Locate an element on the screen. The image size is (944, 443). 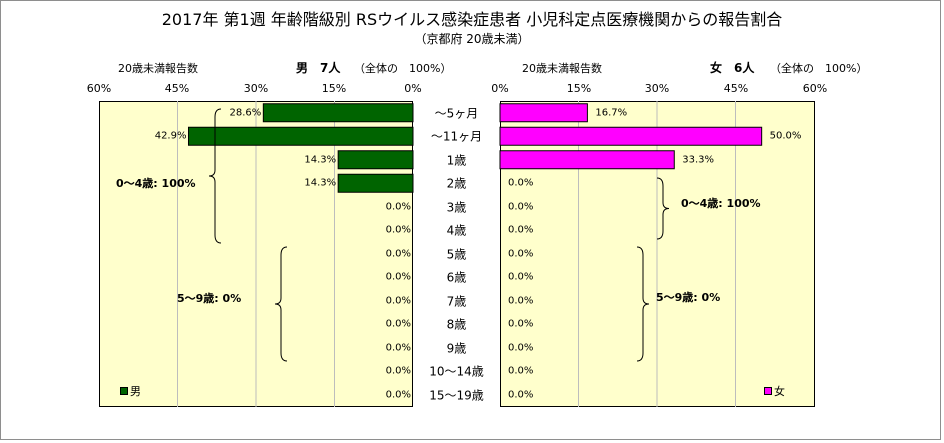
right-basis: （全体の 100%） is located at coordinates (819, 68).